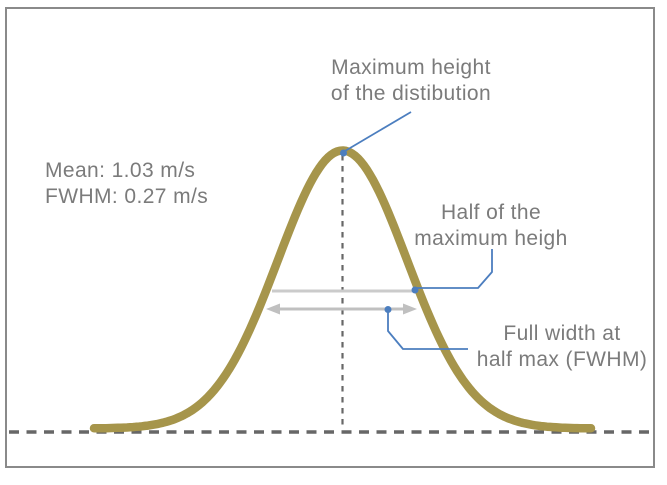  What do you see at coordinates (127, 196) in the screenshot?
I see `fwhm-value-text: FWHM: 0.27 m/s` at bounding box center [127, 196].